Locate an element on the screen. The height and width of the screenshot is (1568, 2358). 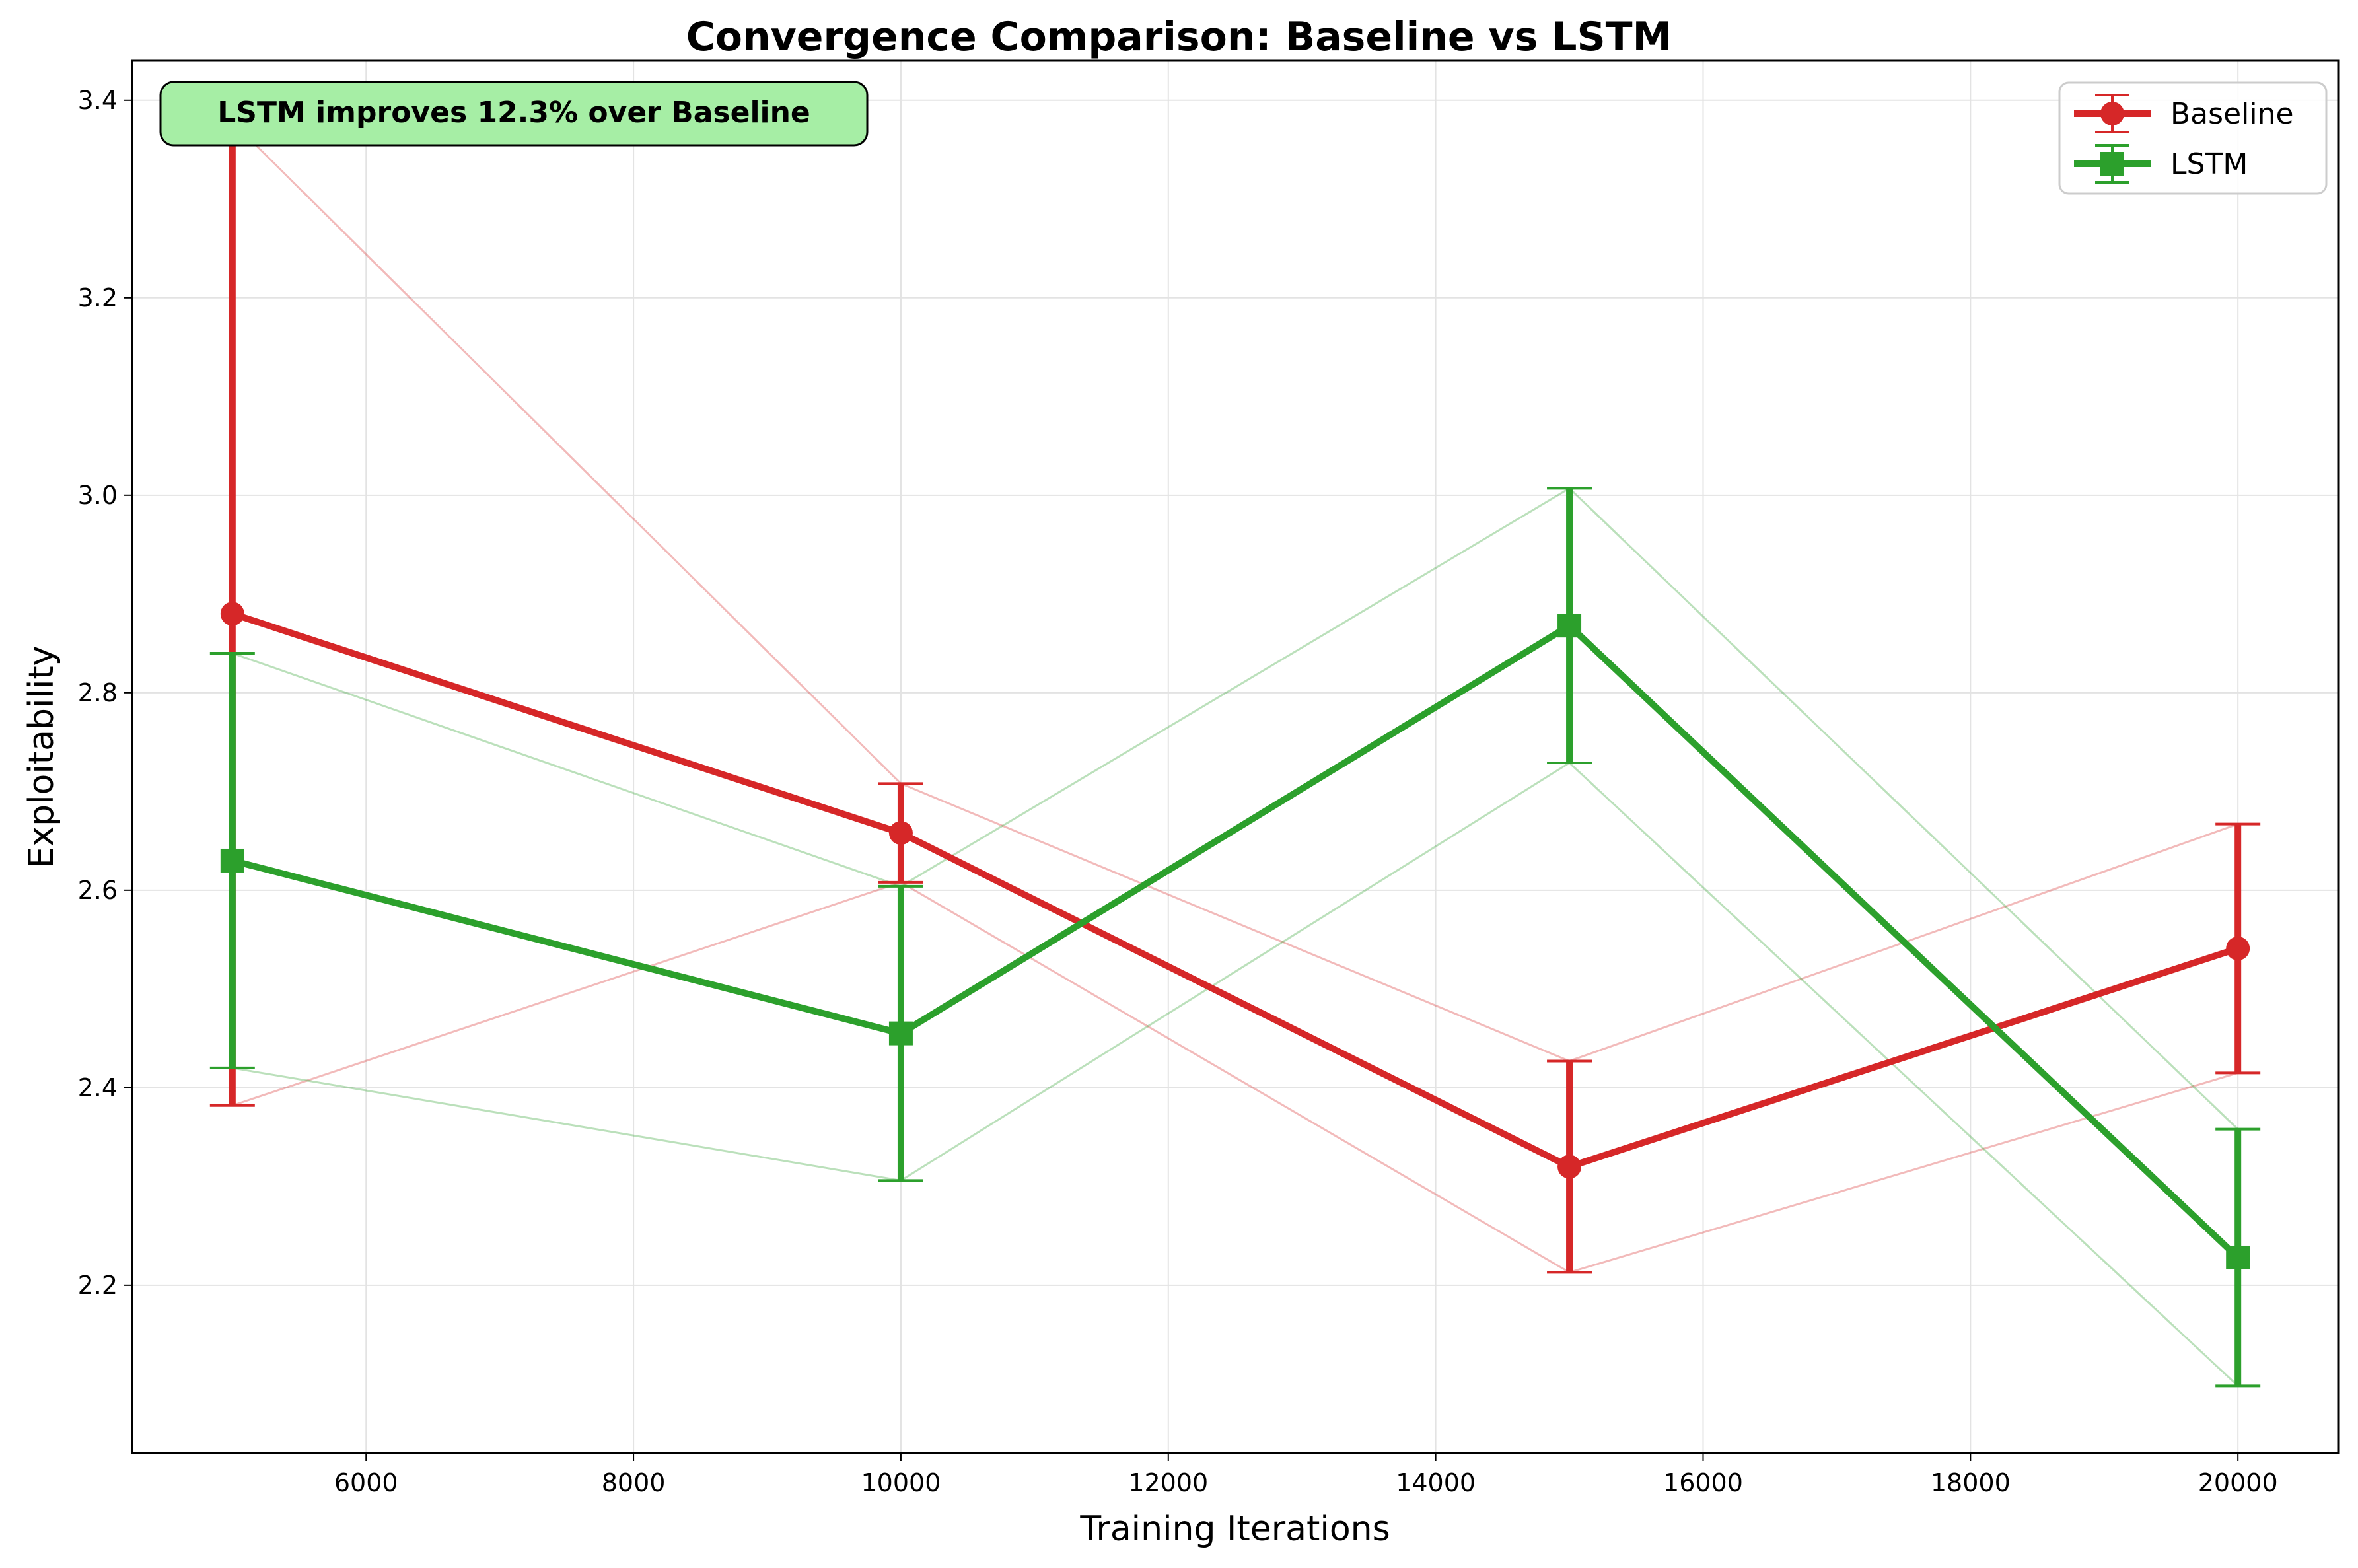
legend-lstm-label: LSTM is located at coordinates (2209, 164).